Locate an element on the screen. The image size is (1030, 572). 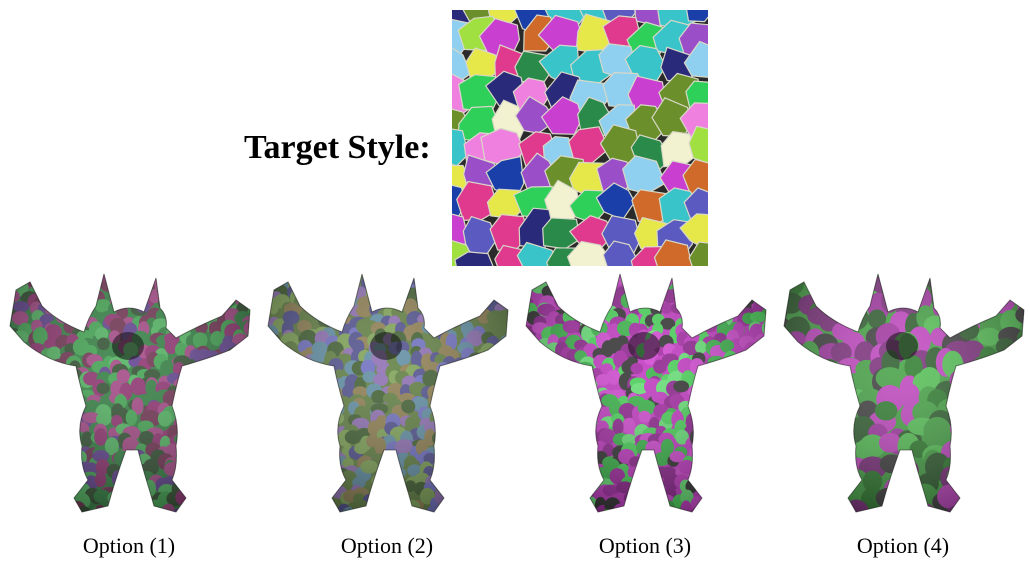
option-3: Option (3) is located at coordinates (645, 419).